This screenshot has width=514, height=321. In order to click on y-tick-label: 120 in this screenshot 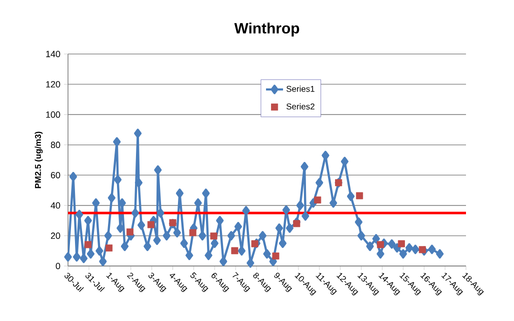, I will do `click(53, 84)`.